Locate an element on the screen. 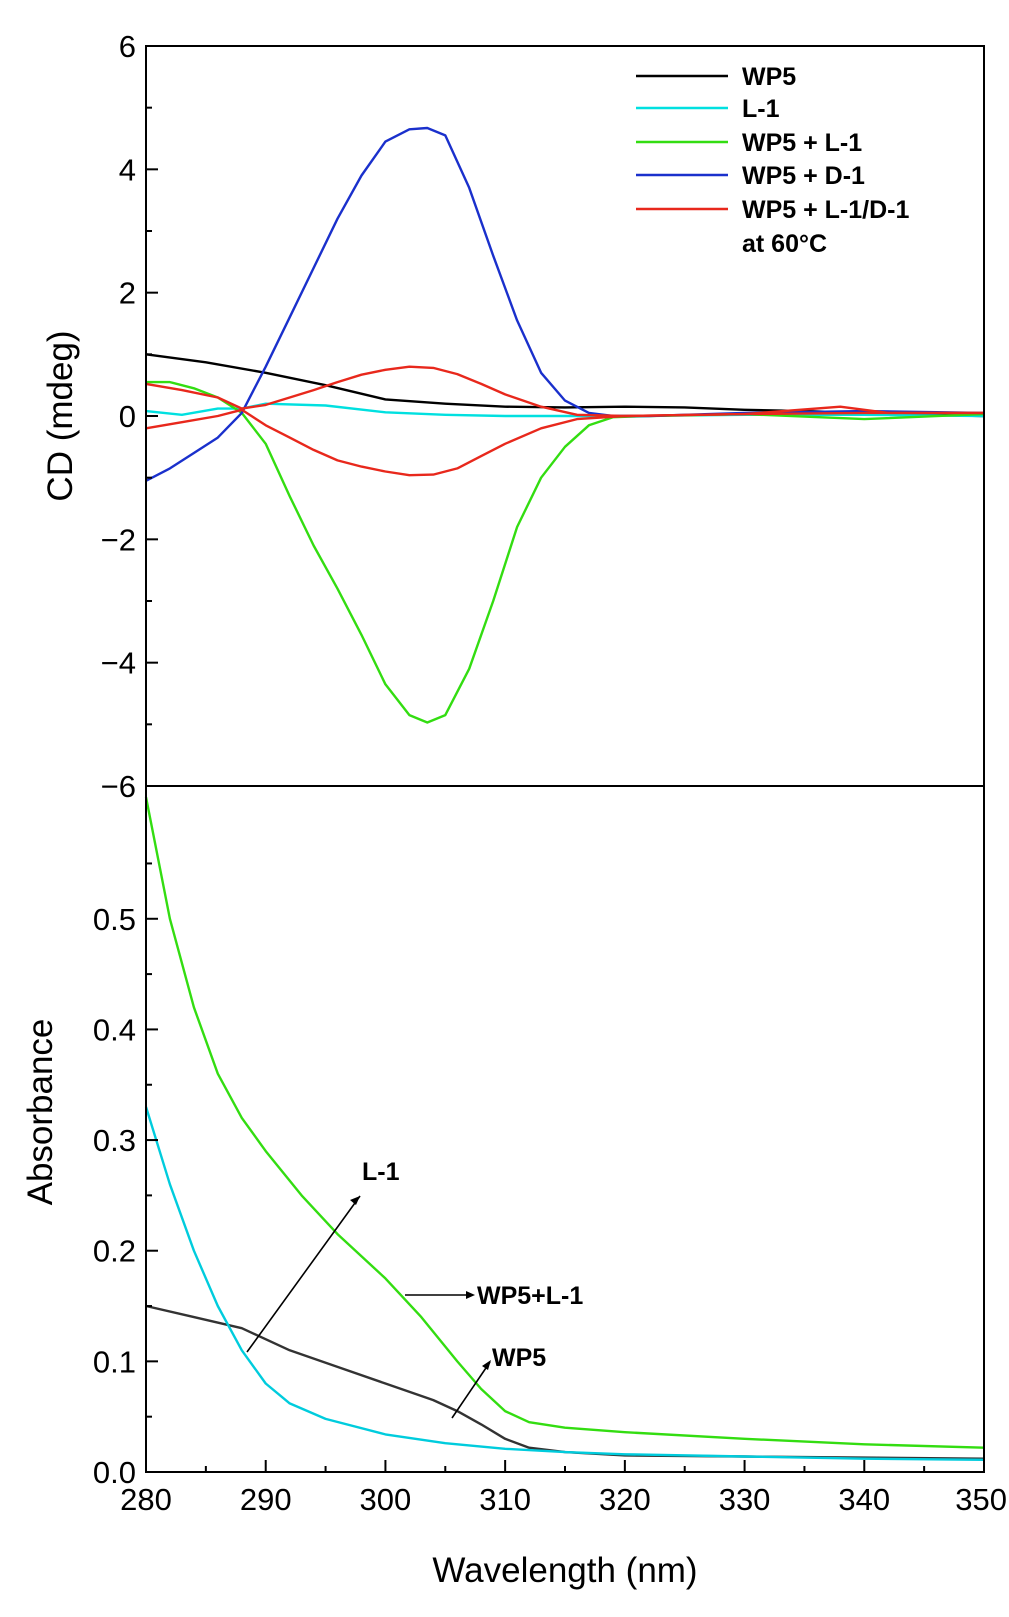 Image resolution: width=1009 pixels, height=1617 pixels. legend-label: WP5 is located at coordinates (769, 77).